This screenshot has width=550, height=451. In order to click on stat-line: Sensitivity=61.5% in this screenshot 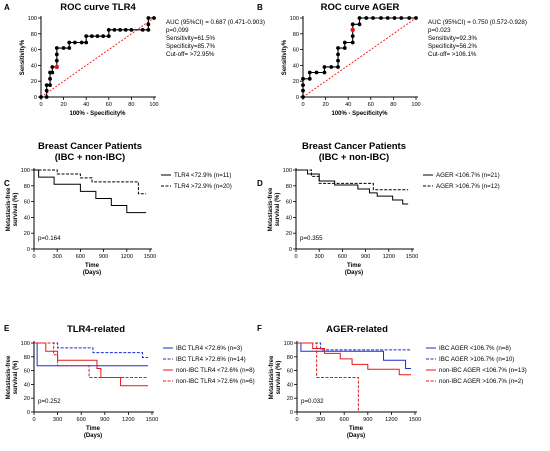, I will do `click(191, 38)`.